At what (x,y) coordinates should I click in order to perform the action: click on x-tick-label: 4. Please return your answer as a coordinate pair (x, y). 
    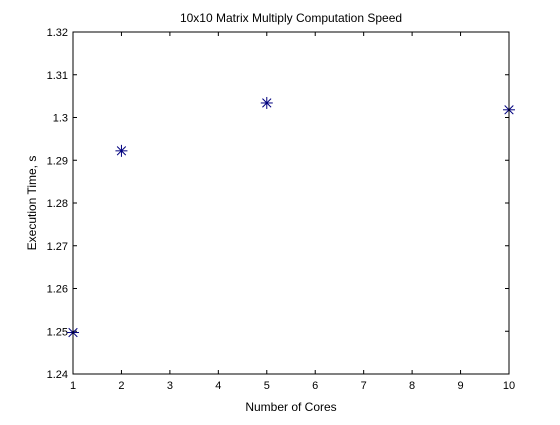
    Looking at the image, I should click on (218, 386).